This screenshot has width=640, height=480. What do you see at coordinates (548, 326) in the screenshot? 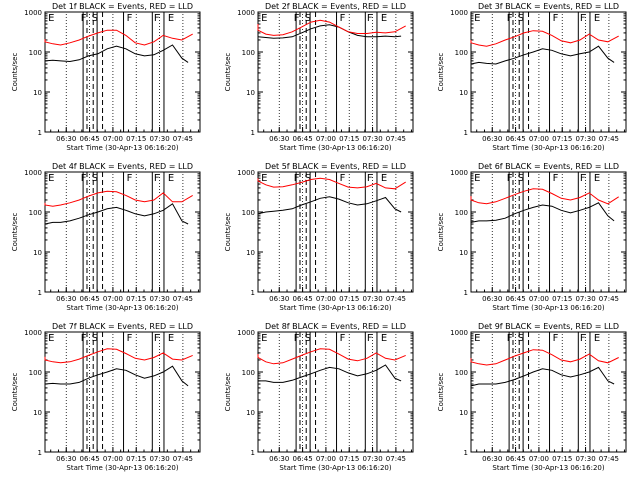
I see `panel-title: Det 9f BLACK = Events, RED = LLD` at bounding box center [548, 326].